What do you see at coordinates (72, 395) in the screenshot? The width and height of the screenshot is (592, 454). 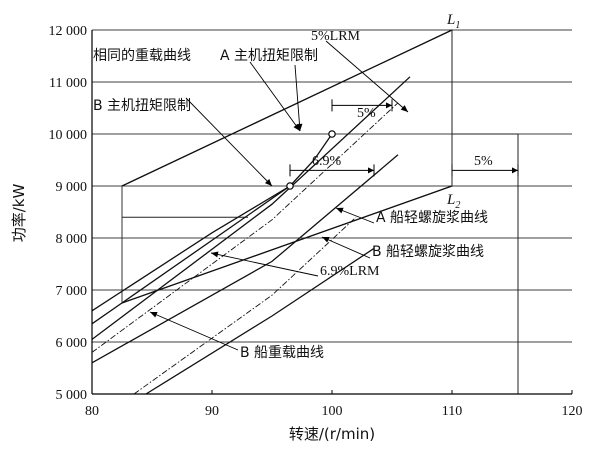 I see `y-tick-label: 5 000` at bounding box center [72, 395].